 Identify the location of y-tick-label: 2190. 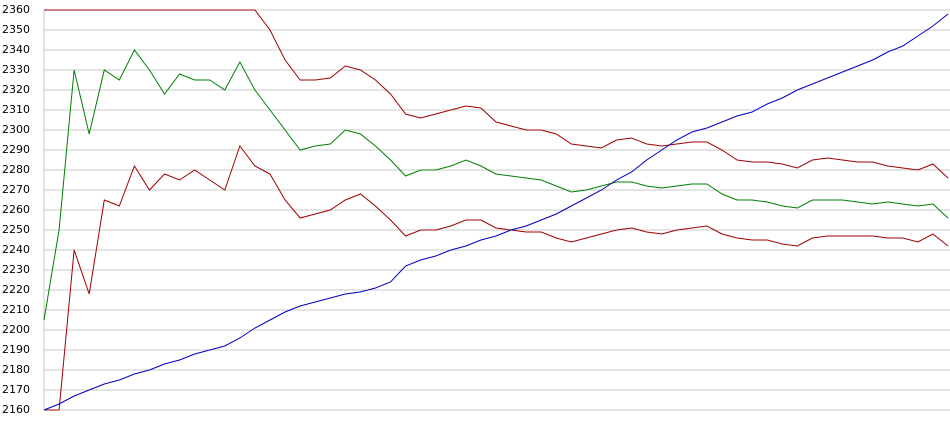
(16, 349).